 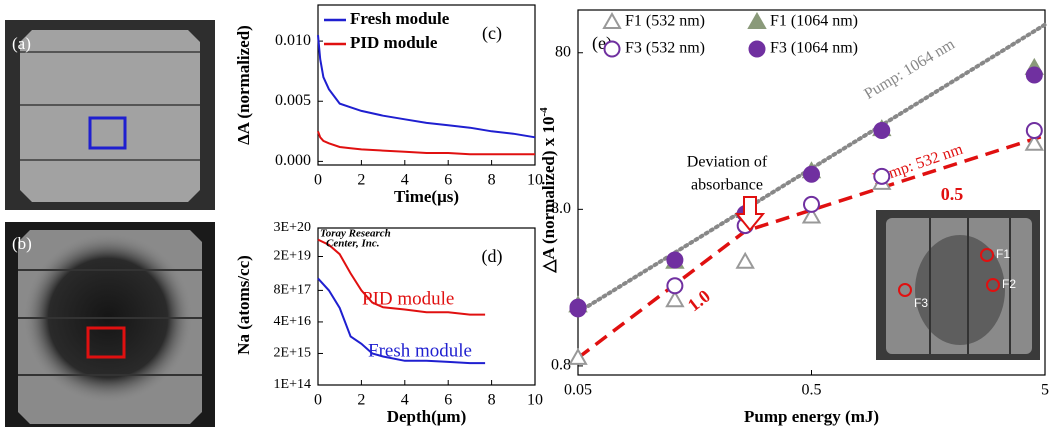 I want to click on y-tick-label: 1E+14, so click(x=292, y=384).